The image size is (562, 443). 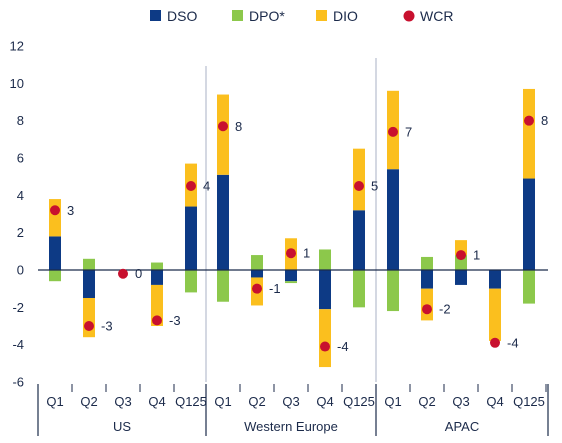 What do you see at coordinates (17, 214) in the screenshot?
I see `y-axis: -6 -4 -2 0 2 4 6 8 10 12` at bounding box center [17, 214].